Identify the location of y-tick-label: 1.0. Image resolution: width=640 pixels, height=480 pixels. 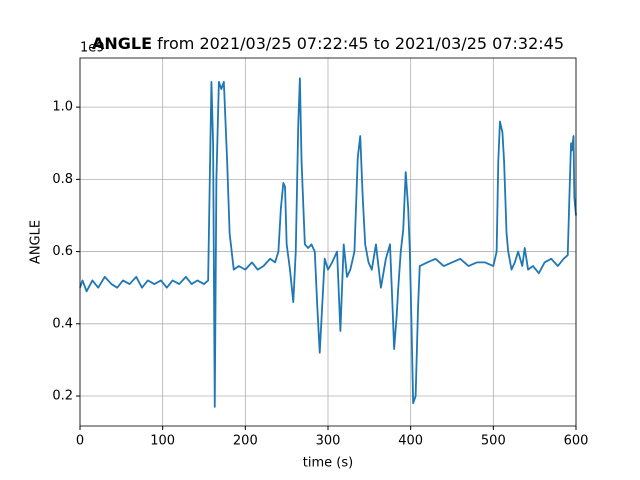
(62, 107).